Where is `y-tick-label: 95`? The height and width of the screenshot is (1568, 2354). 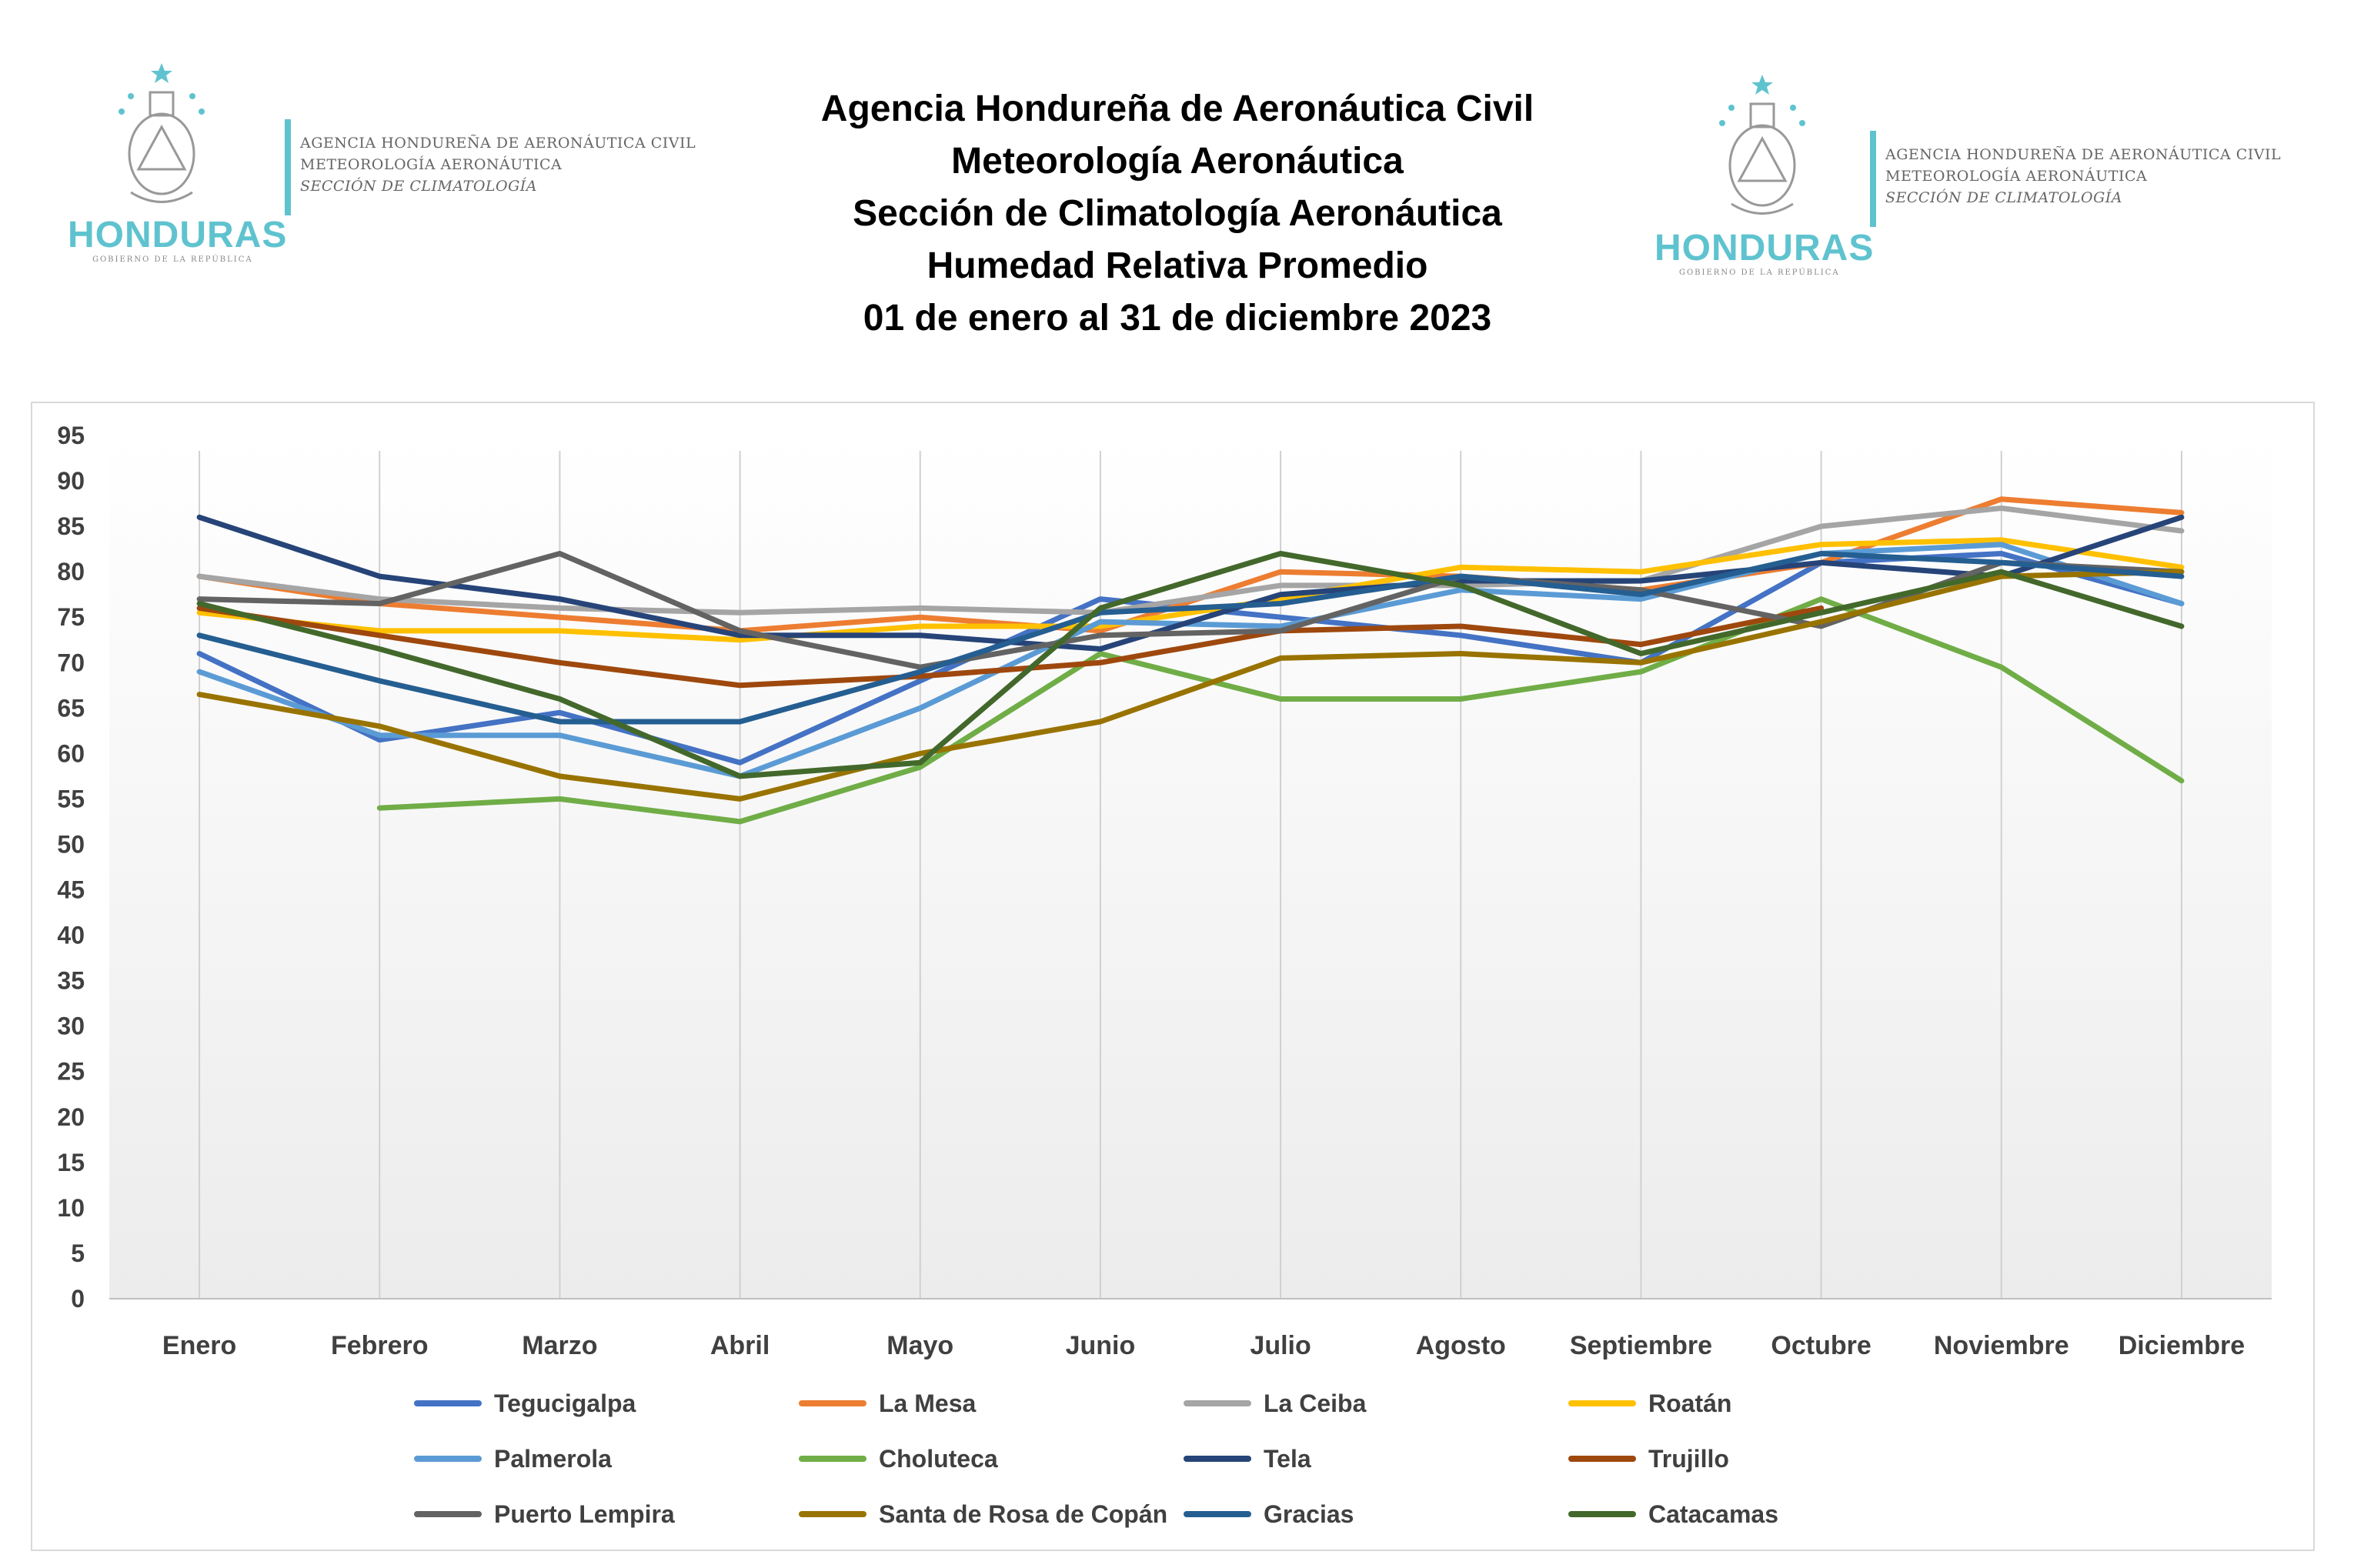 y-tick-label: 95 is located at coordinates (71, 435).